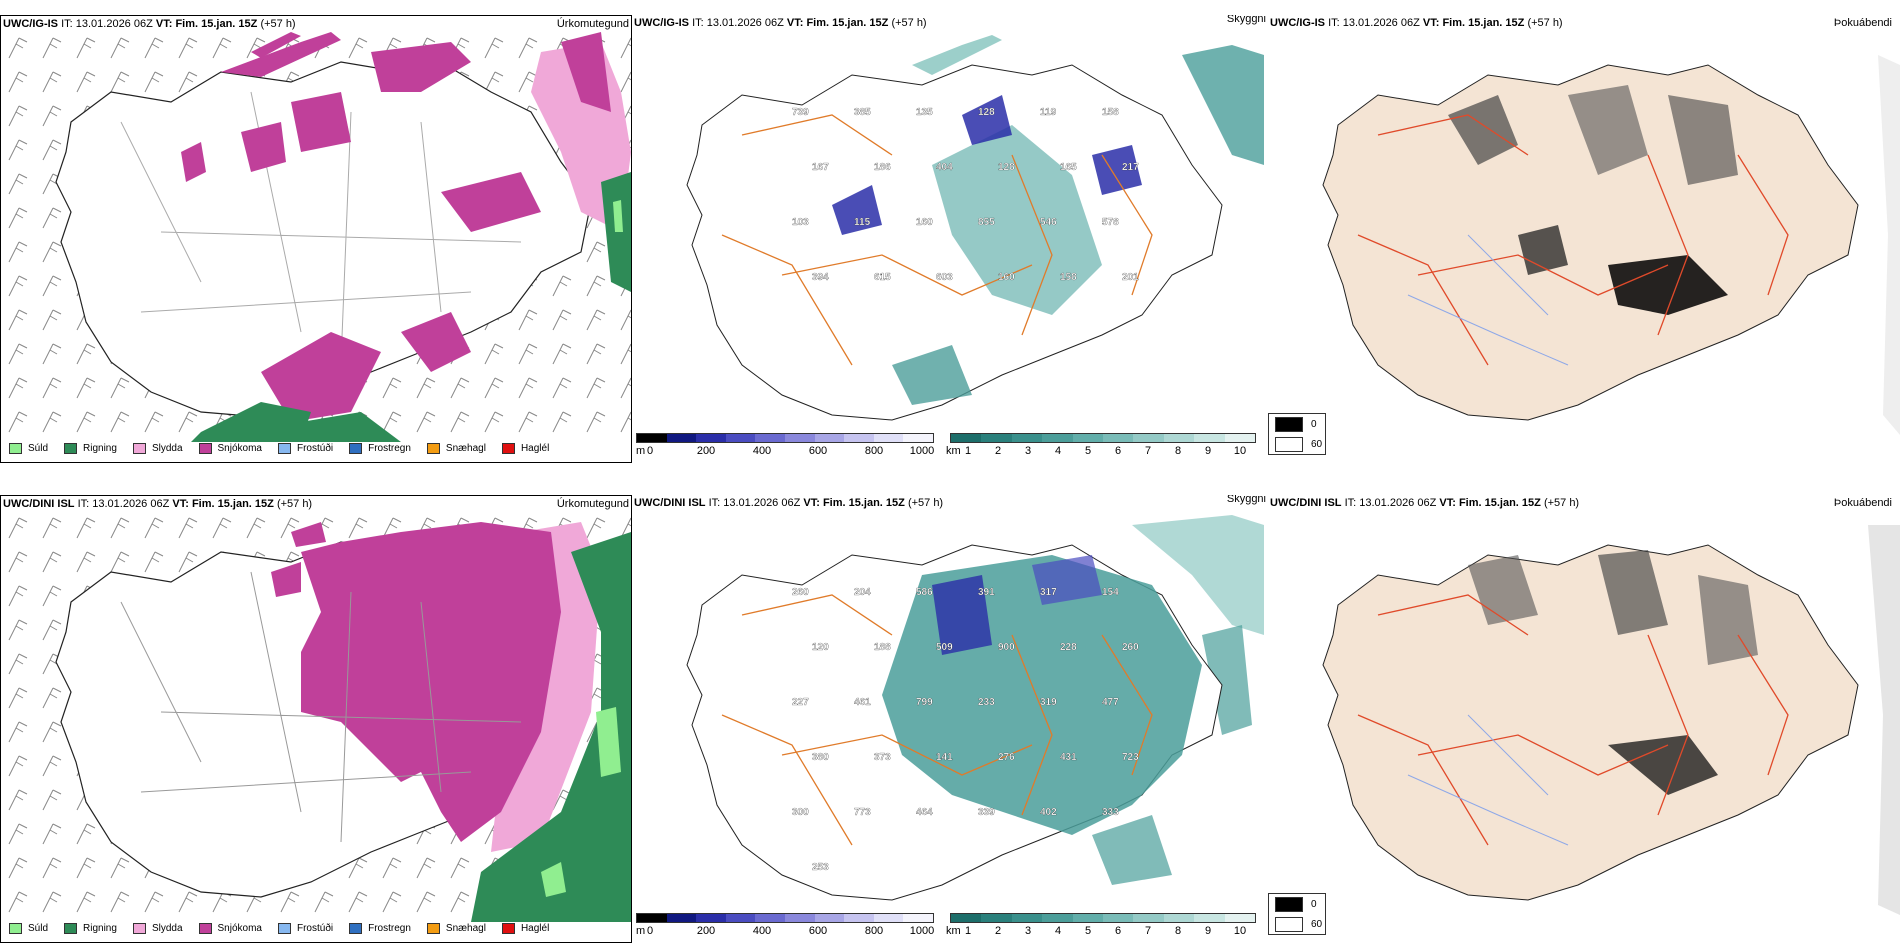 The height and width of the screenshot is (950, 1900). I want to click on snow-depth-label: 855, so click(986, 222).